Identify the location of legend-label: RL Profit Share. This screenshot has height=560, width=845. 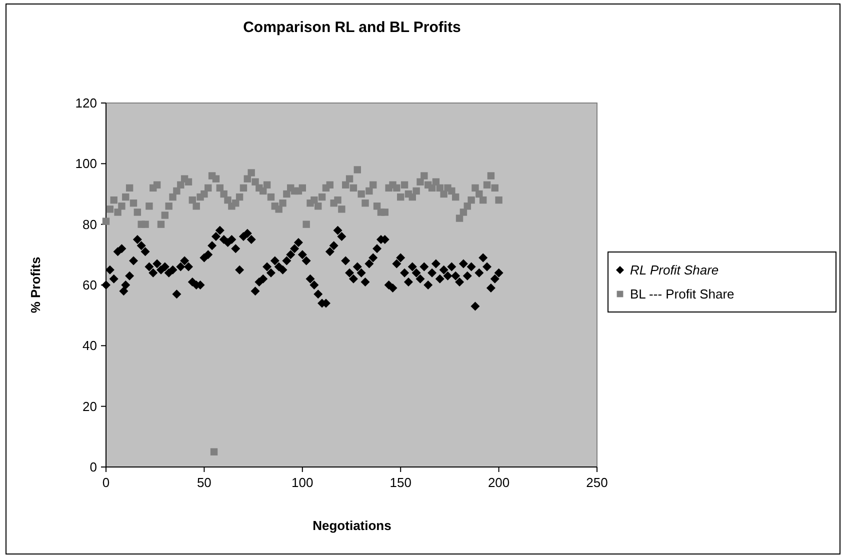
(674, 270).